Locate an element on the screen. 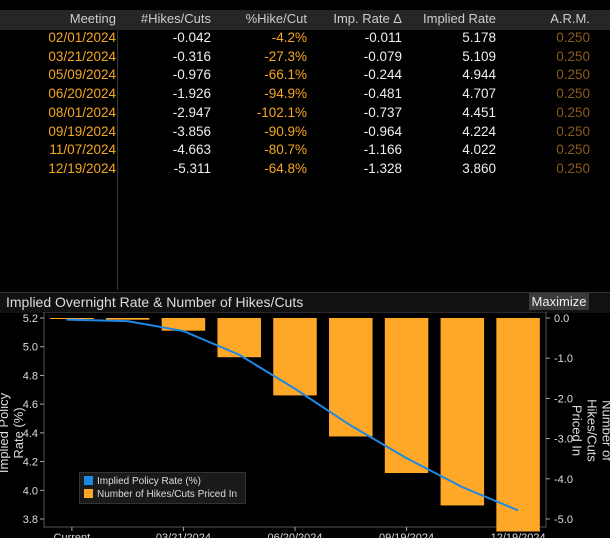 This screenshot has width=610, height=538. cell-meeting: 08/01/2024 is located at coordinates (82, 112).